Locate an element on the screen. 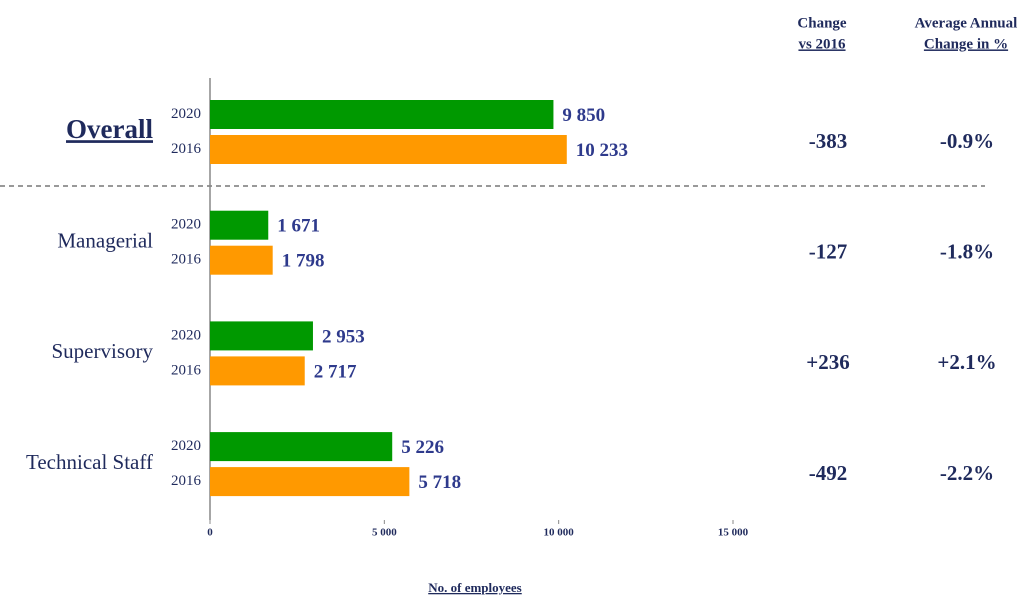 The image size is (1027, 598). x-tick-label: 10 000 is located at coordinates (559, 533).